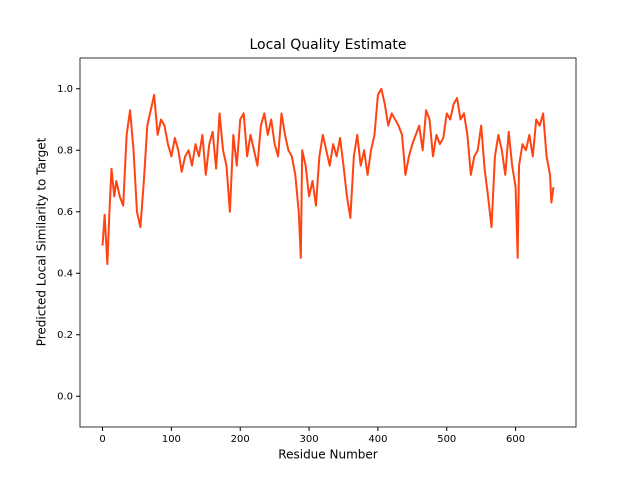 This screenshot has height=480, width=640. What do you see at coordinates (377, 439) in the screenshot?
I see `x-tick-label: 400` at bounding box center [377, 439].